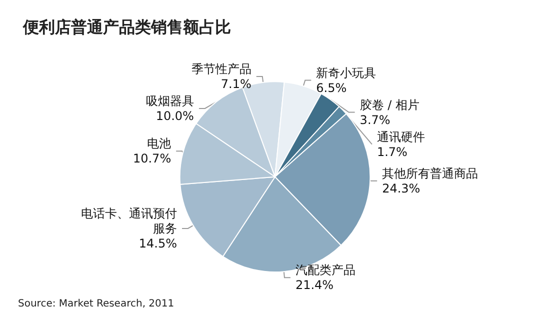 Image resolution: width=550 pixels, height=323 pixels. I want to click on slice-label: 电话卡、通讯预付服务, so click(128, 221).